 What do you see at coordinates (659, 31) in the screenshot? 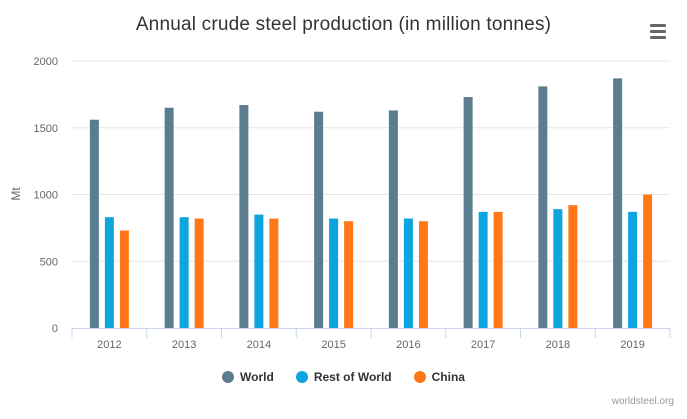
I see `hamburger-menu-icon` at bounding box center [659, 31].